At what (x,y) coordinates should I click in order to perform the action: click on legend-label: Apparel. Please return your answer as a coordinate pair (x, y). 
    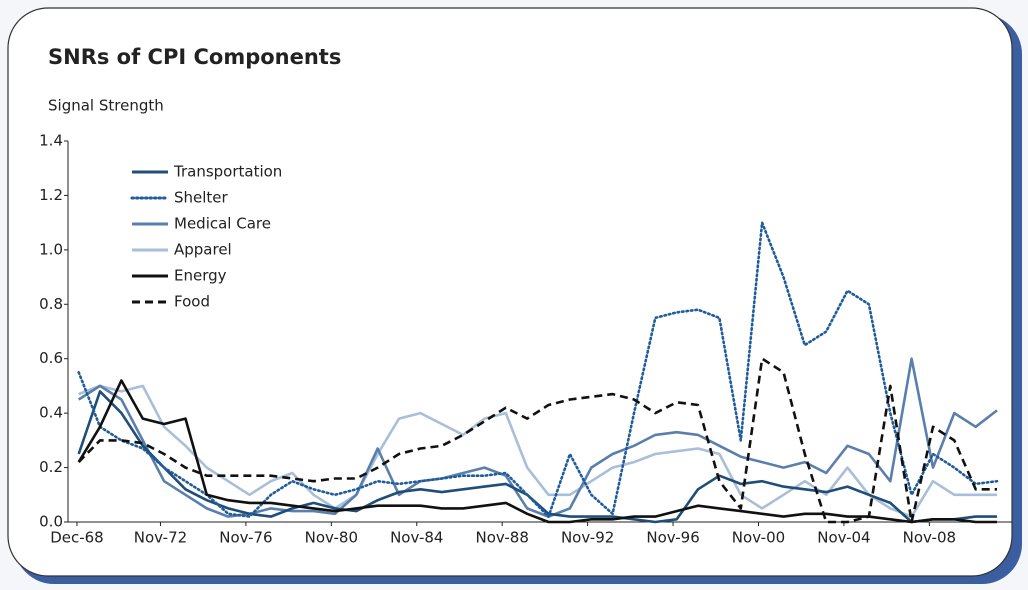
    Looking at the image, I should click on (203, 250).